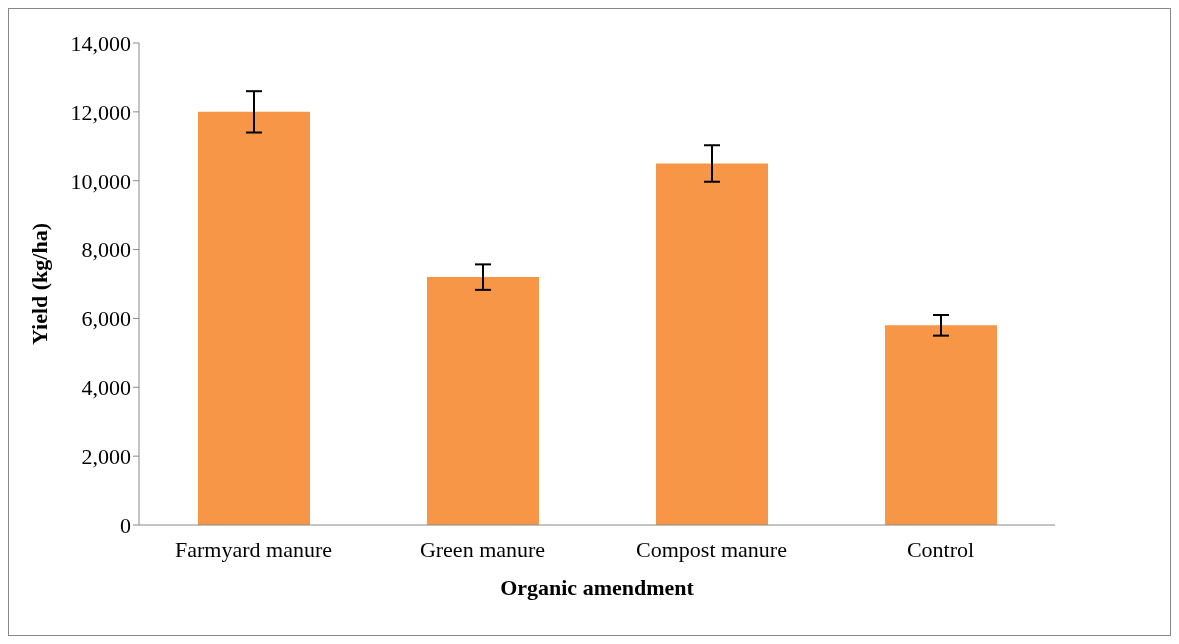  I want to click on y-tick-label: 12,000, so click(100, 112).